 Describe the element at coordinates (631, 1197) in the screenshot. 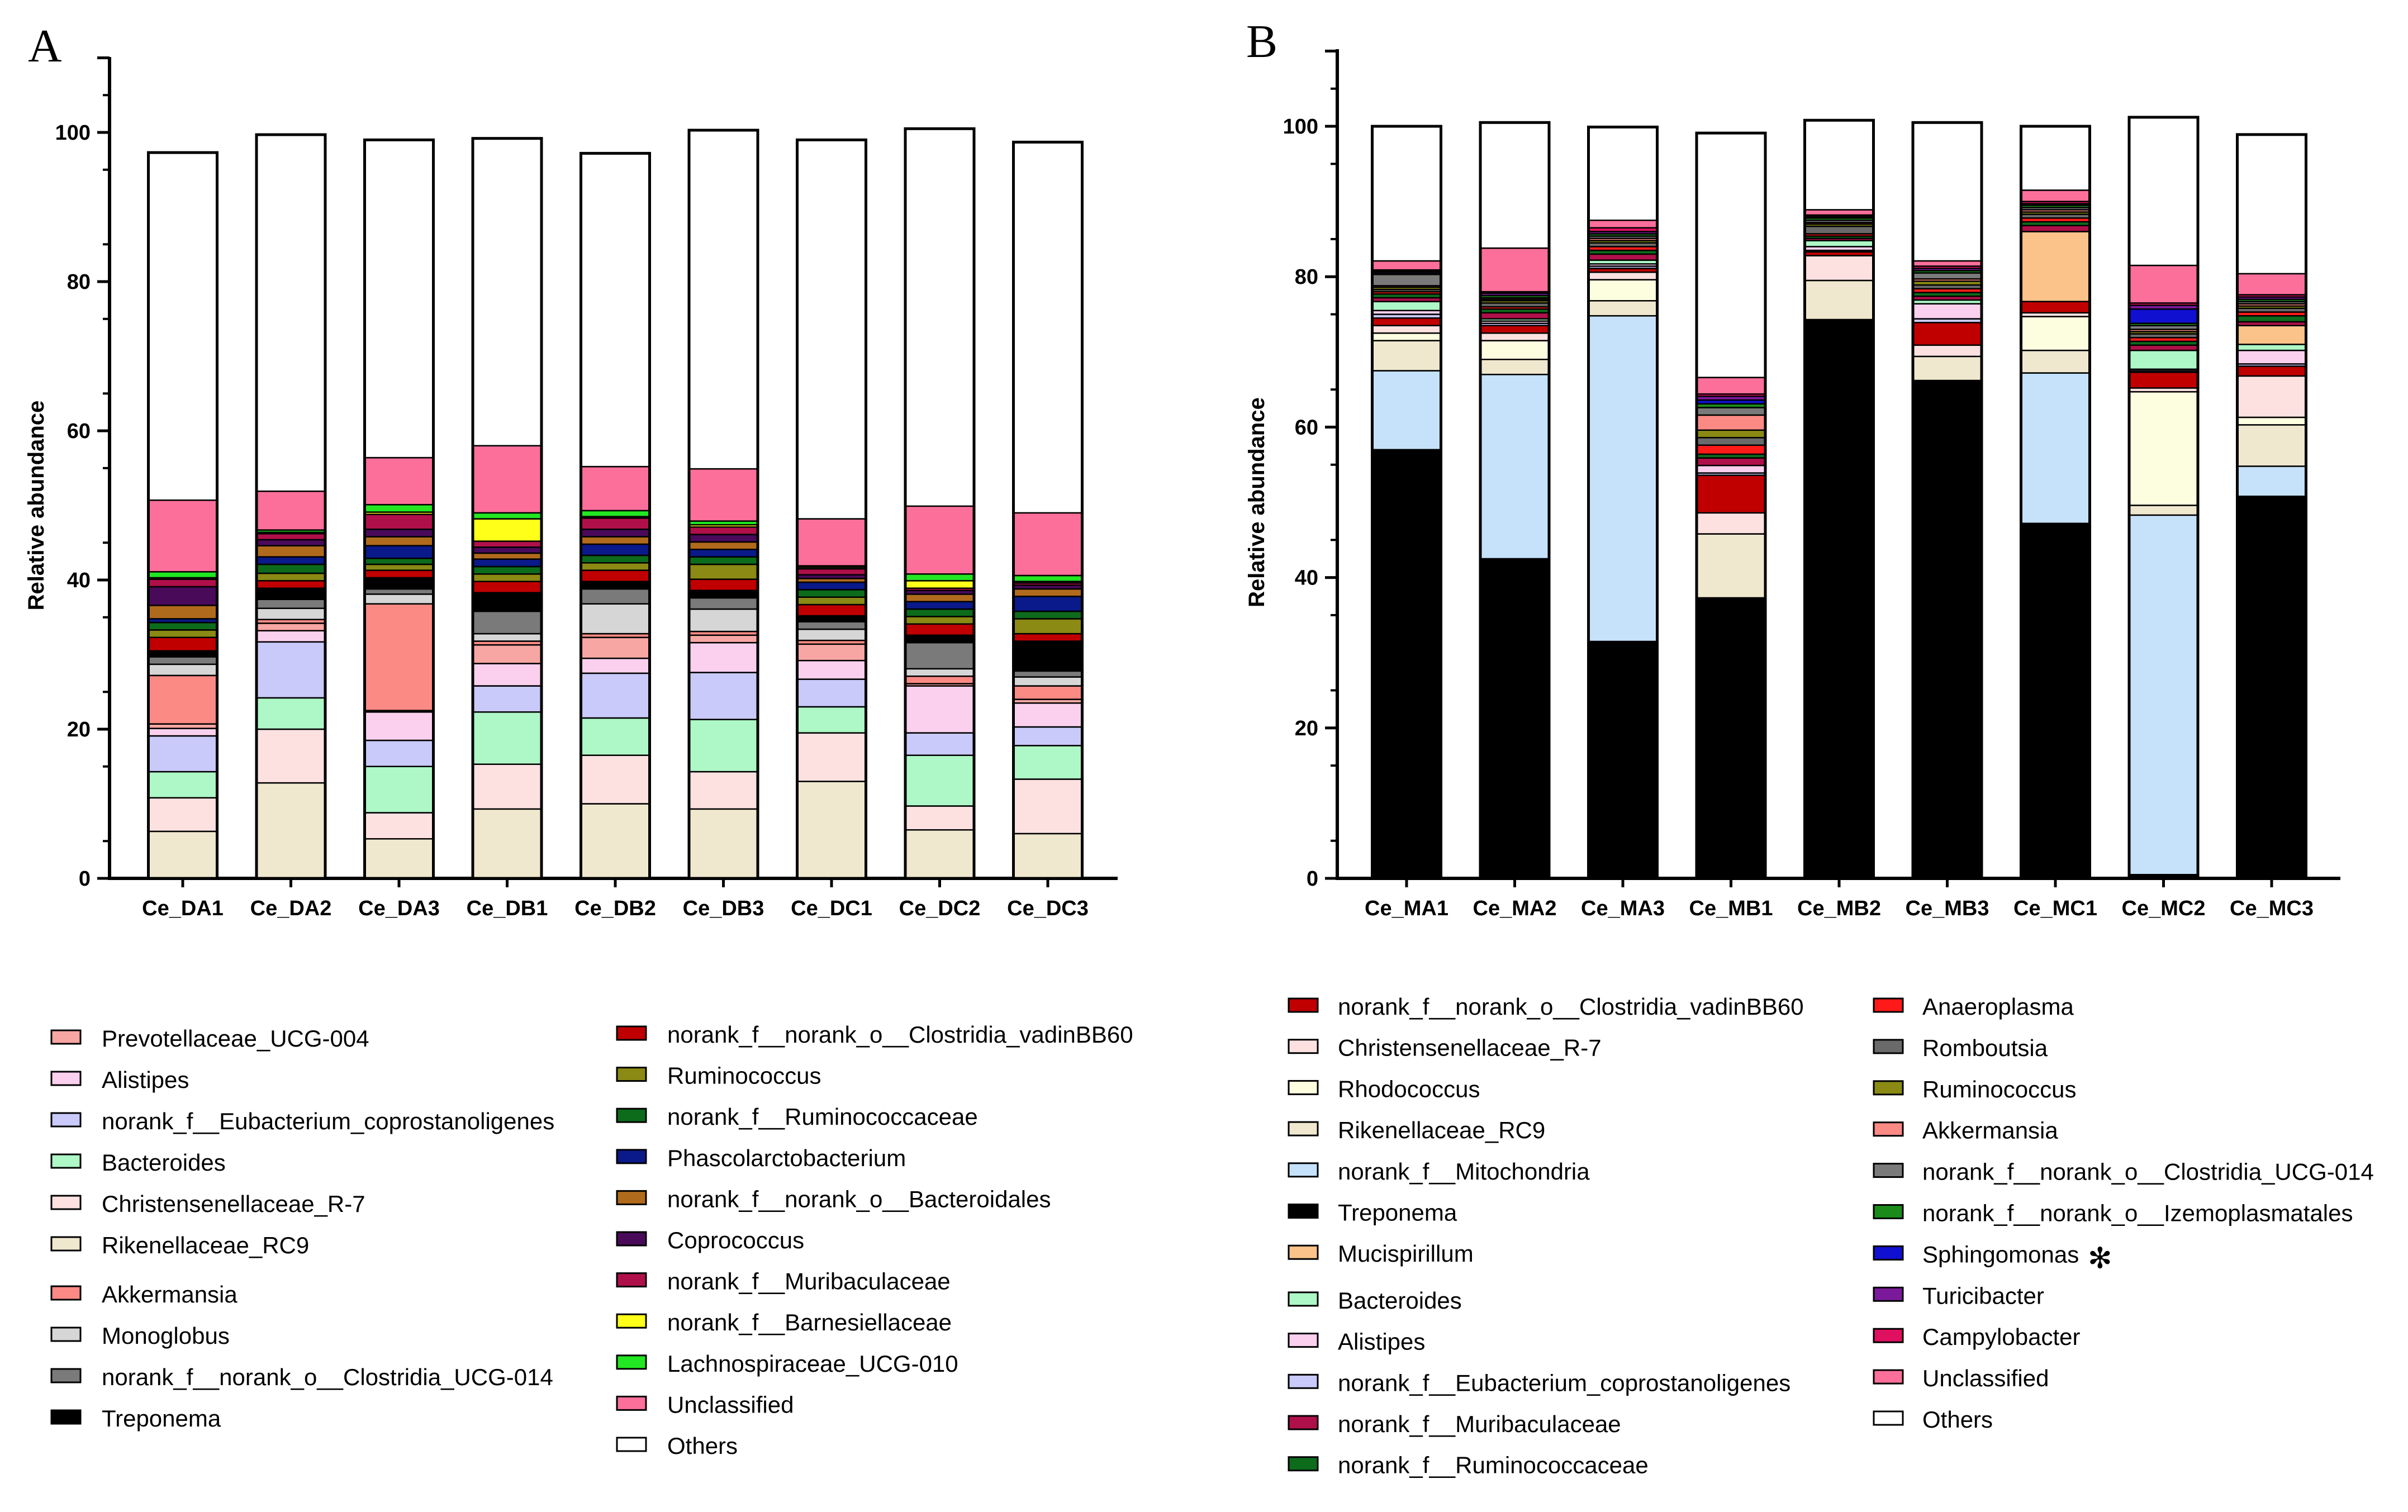

I see `legend-swatch-norank-f-norank-o-bacteroidales` at that location.